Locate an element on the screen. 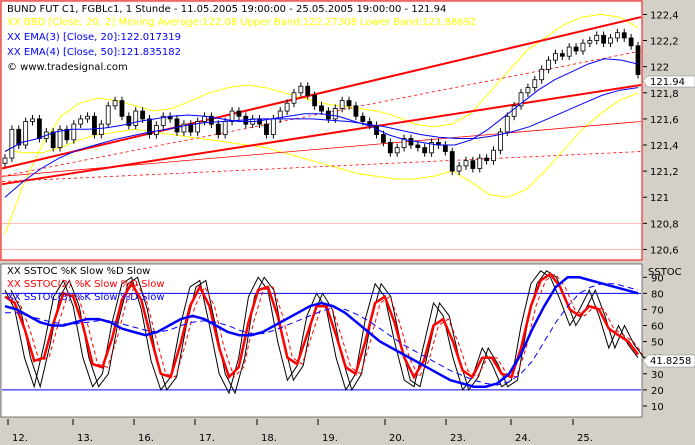 The image size is (695, 445). stoch-axis-panel is located at coordinates (669, 340).